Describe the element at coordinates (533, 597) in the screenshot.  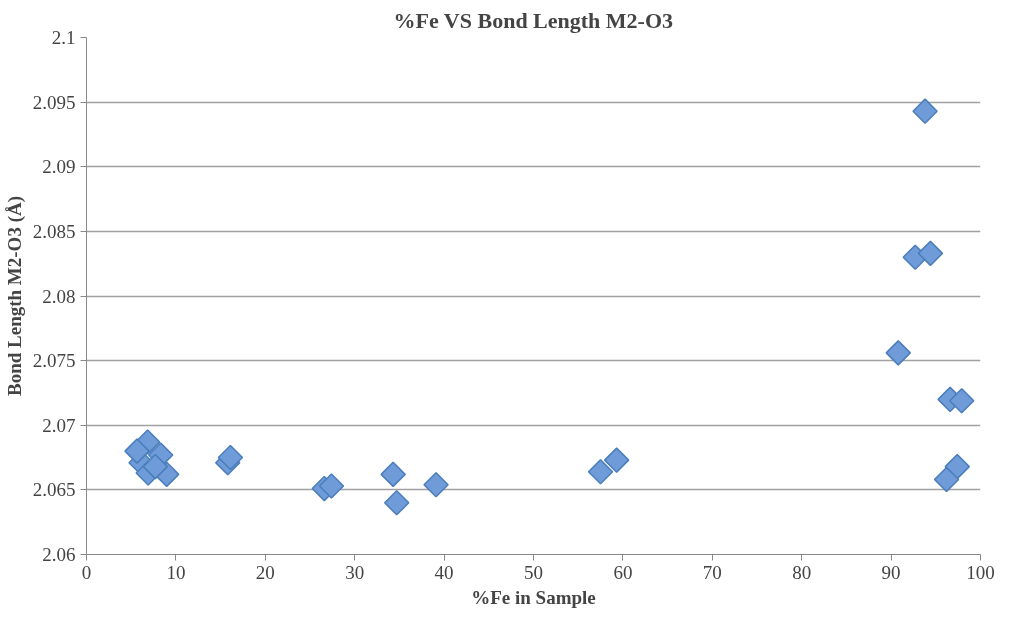
I see `x-axis-title: %Fe in Sample` at that location.